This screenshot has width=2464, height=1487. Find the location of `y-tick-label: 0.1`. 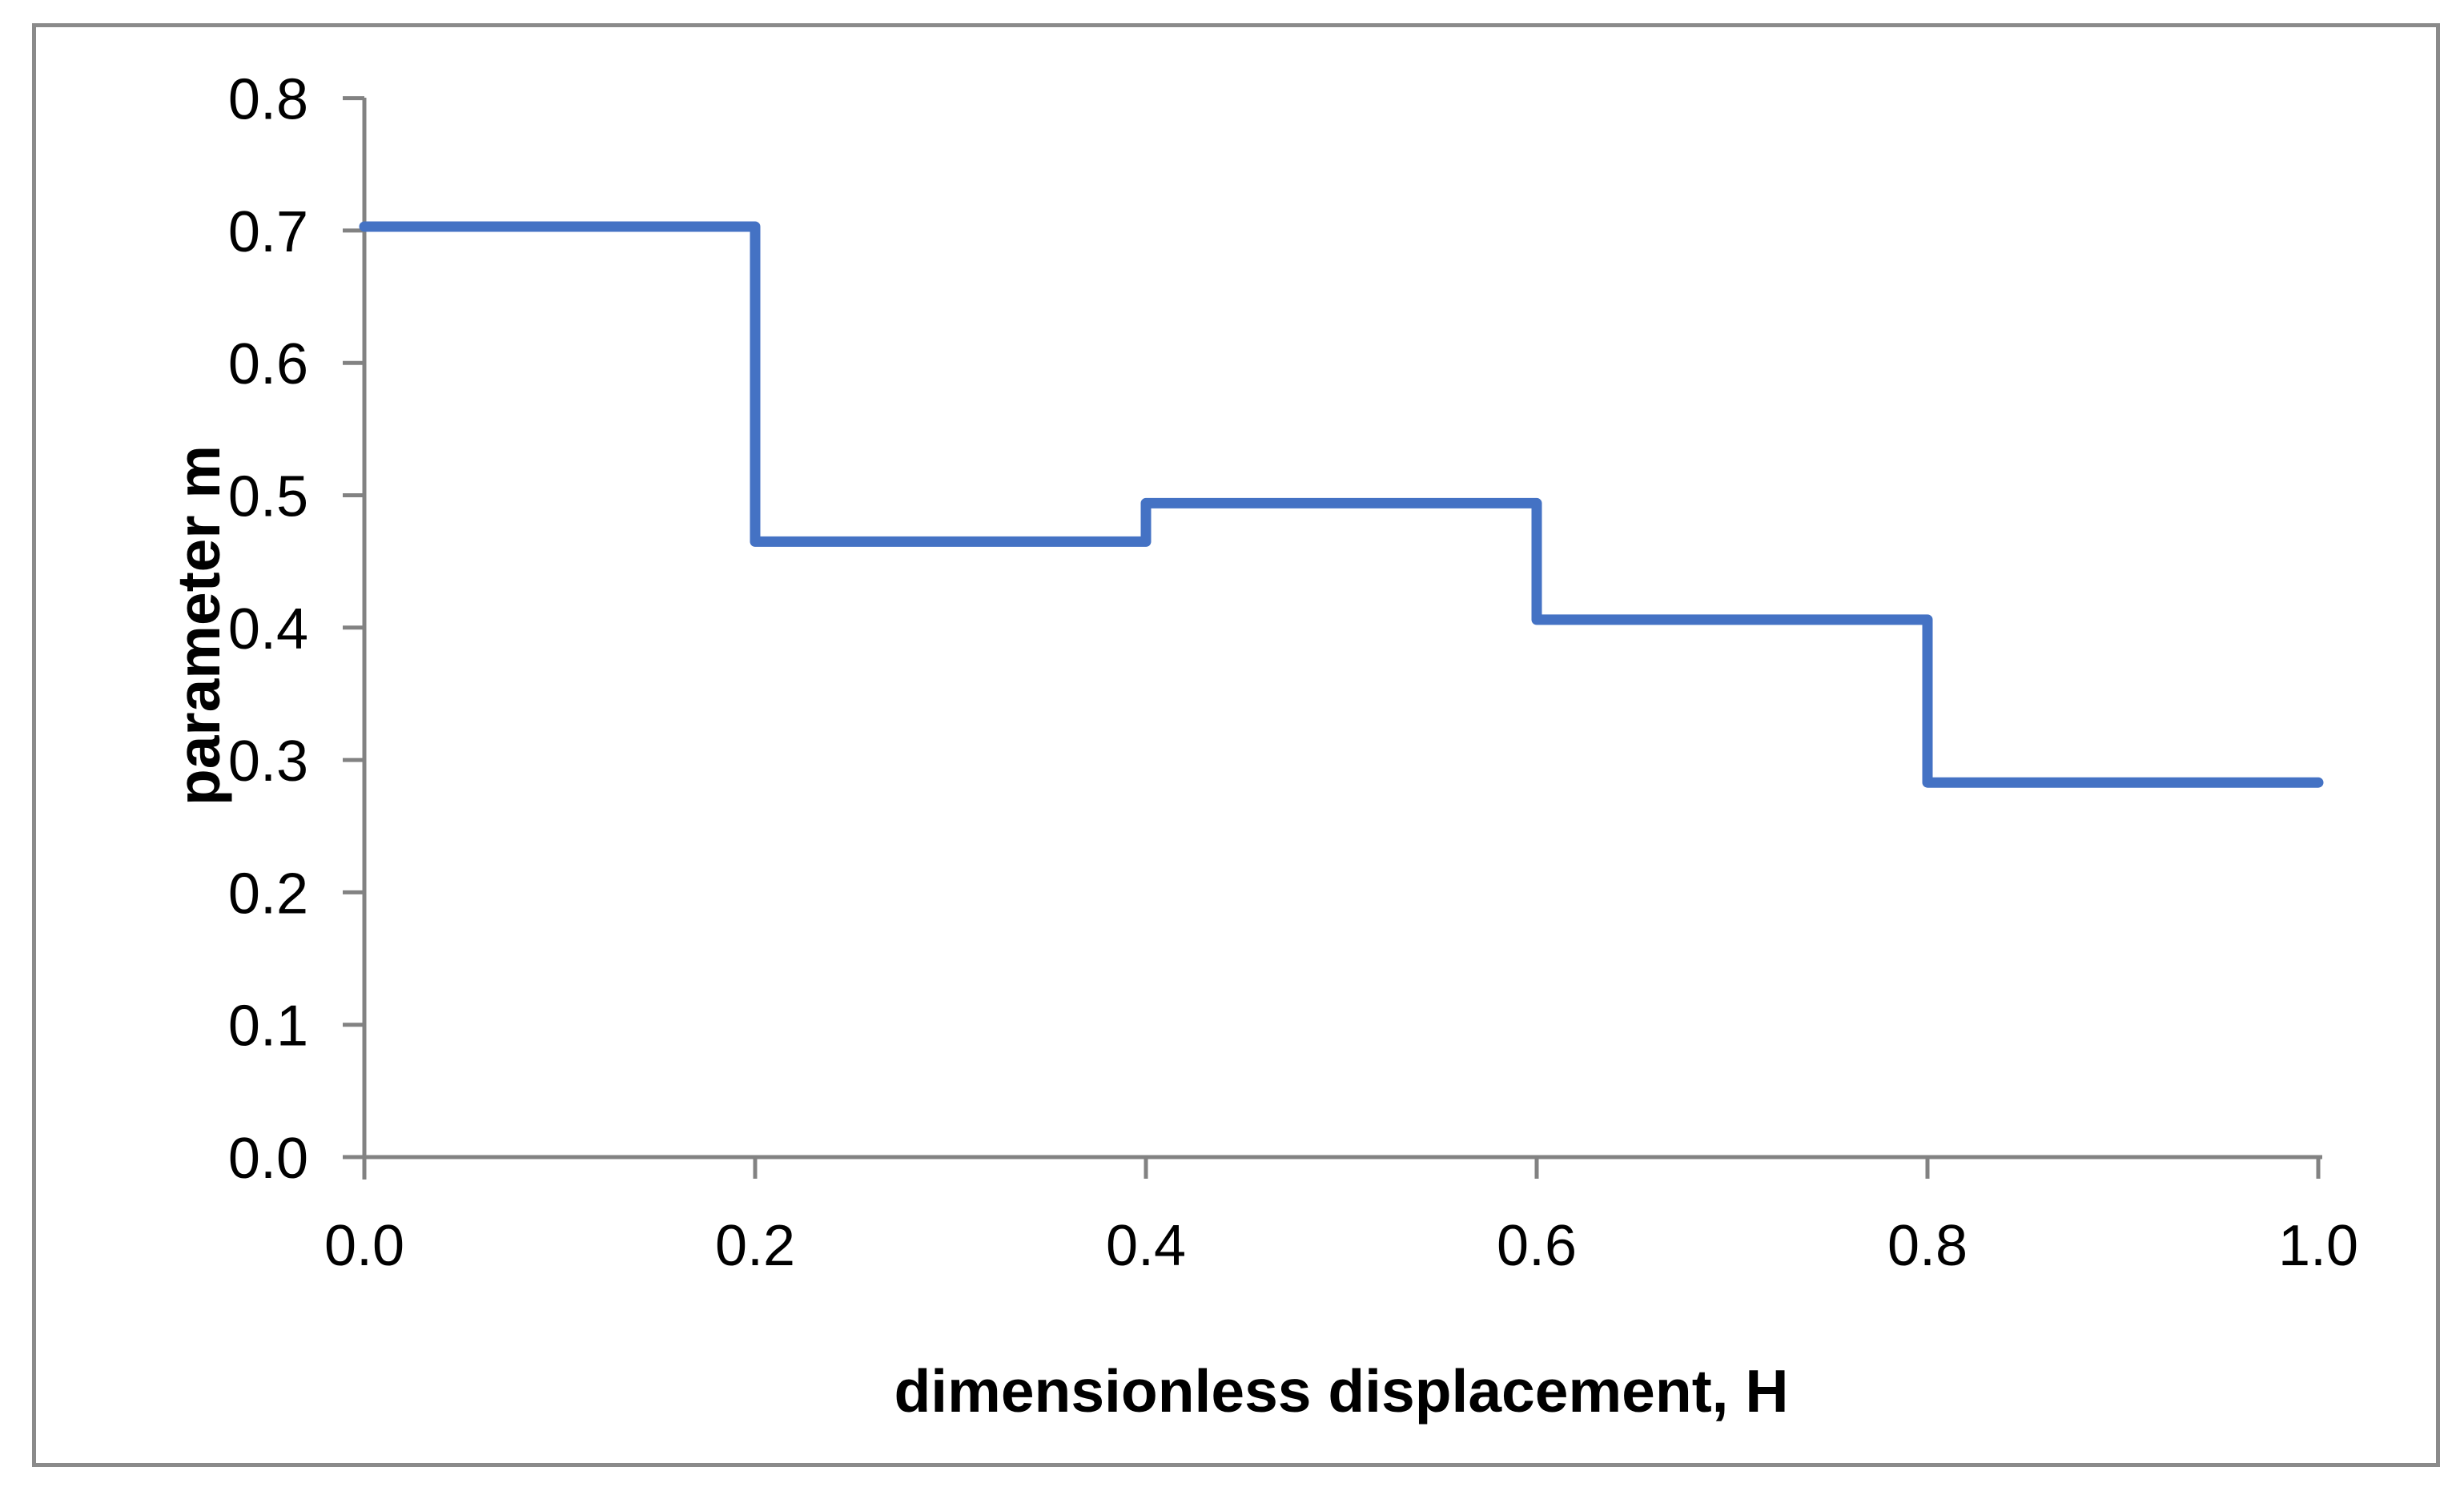

y-tick-label: 0.1 is located at coordinates (268, 1027).